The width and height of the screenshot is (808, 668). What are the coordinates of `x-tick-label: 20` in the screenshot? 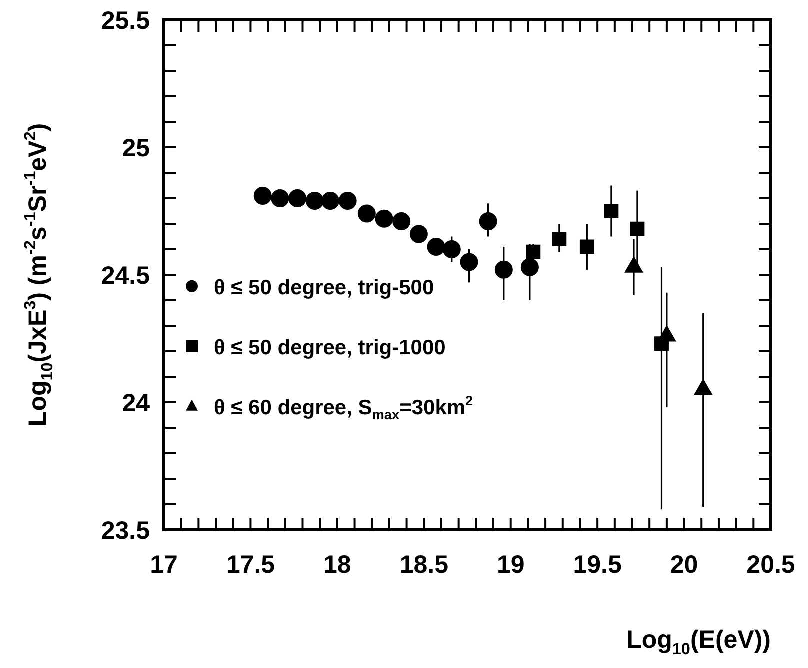 It's located at (684, 565).